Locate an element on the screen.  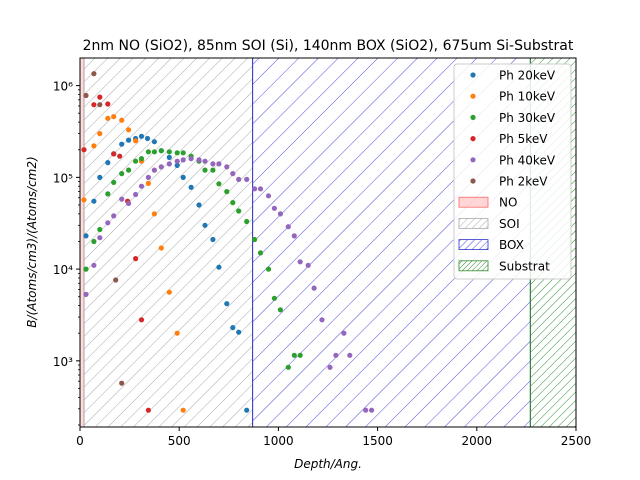
legend-label-no: NO is located at coordinates (508, 203).